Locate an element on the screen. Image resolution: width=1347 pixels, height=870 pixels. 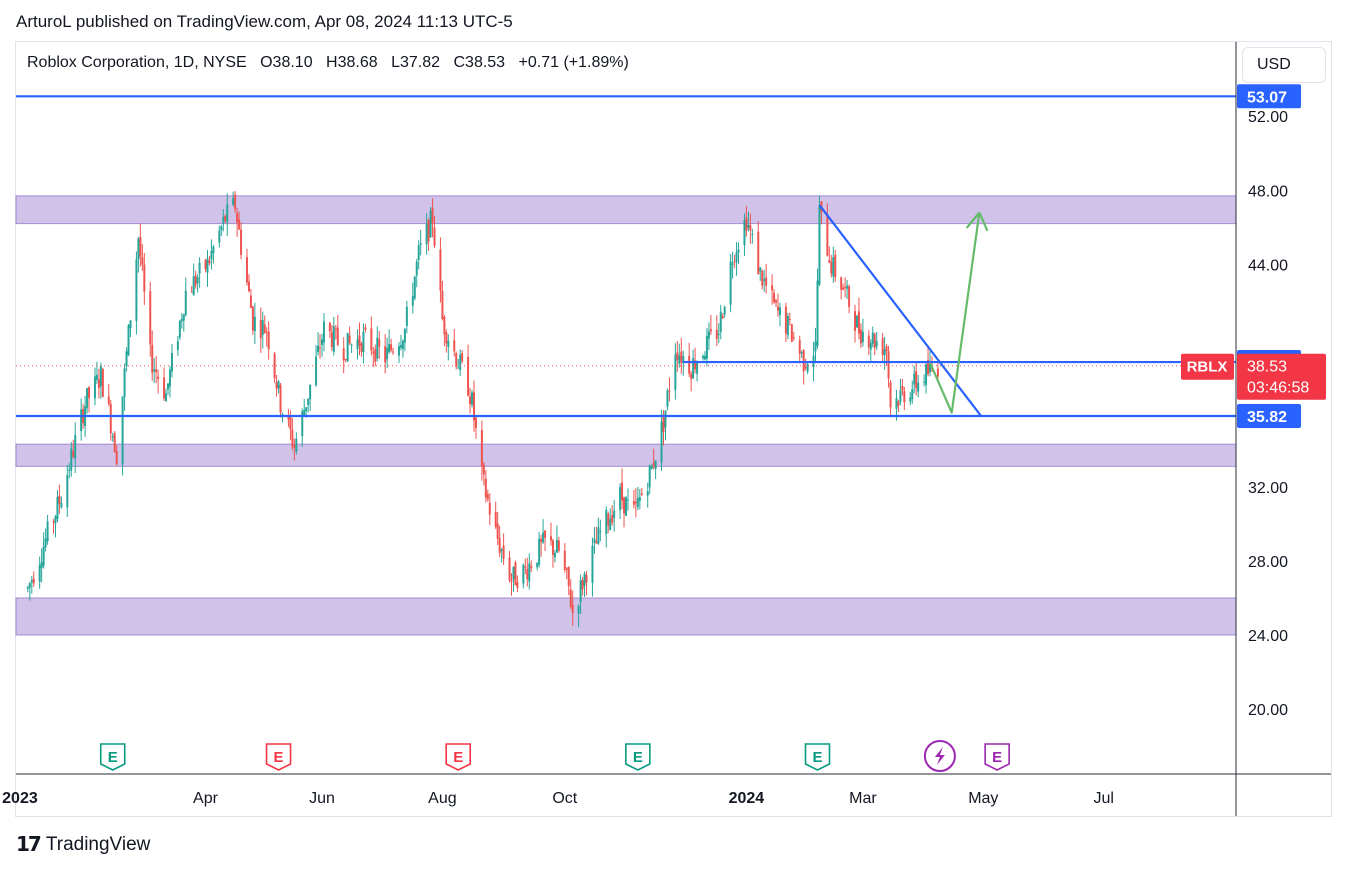
price-badge: 35.82 is located at coordinates (1269, 415).